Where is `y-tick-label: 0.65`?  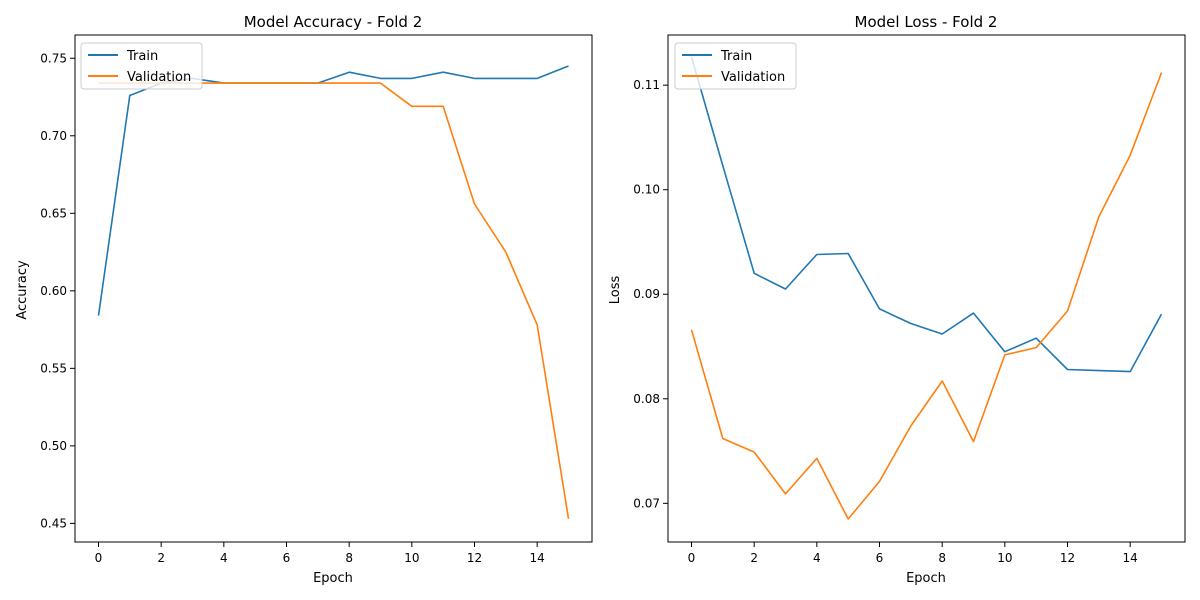
y-tick-label: 0.65 is located at coordinates (53, 213).